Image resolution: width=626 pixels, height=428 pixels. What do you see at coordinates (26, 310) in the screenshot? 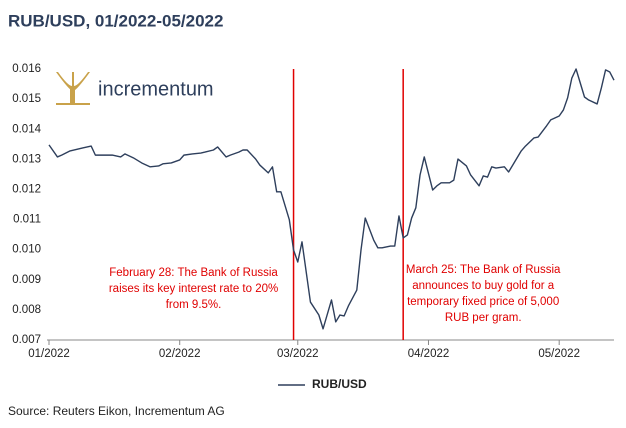
I see `y-tick-label: 0.008` at bounding box center [26, 310].